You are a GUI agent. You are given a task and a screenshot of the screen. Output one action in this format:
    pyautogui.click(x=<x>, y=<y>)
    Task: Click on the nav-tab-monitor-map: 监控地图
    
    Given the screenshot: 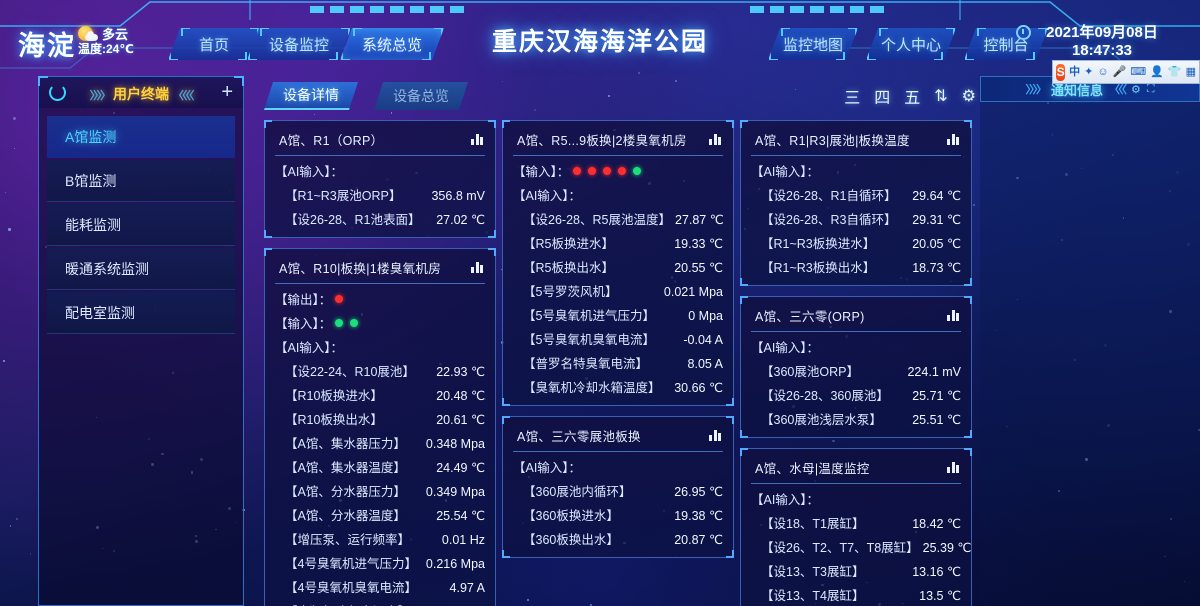 What is the action you would take?
    pyautogui.click(x=813, y=44)
    